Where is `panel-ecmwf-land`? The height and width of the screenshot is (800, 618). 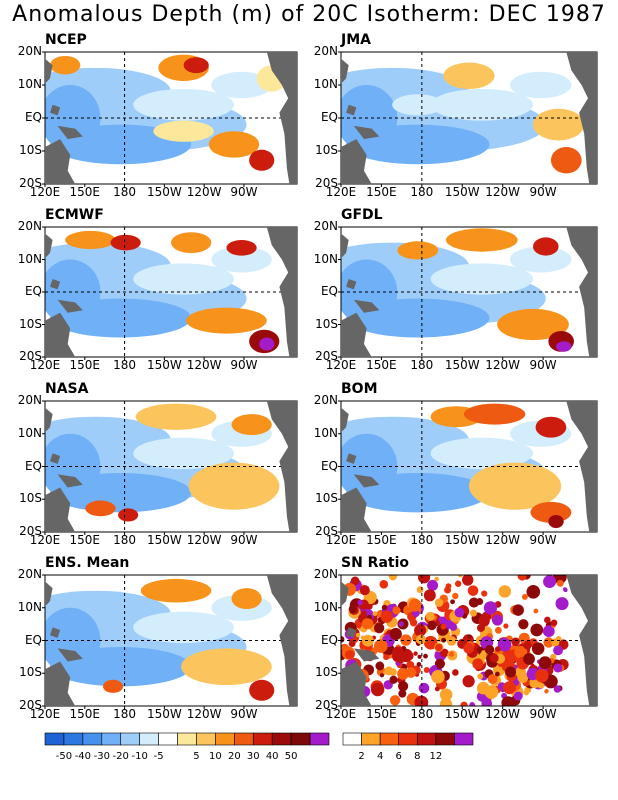 panel-ecmwf-land is located at coordinates (171, 292).